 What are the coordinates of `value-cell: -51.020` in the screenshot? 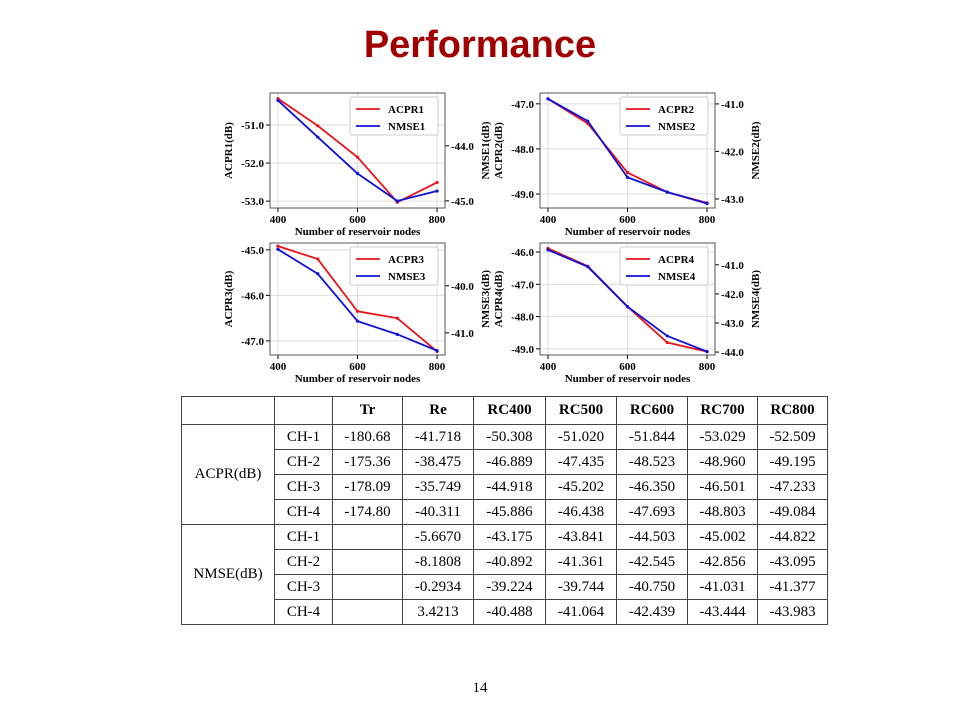 It's located at (581, 437).